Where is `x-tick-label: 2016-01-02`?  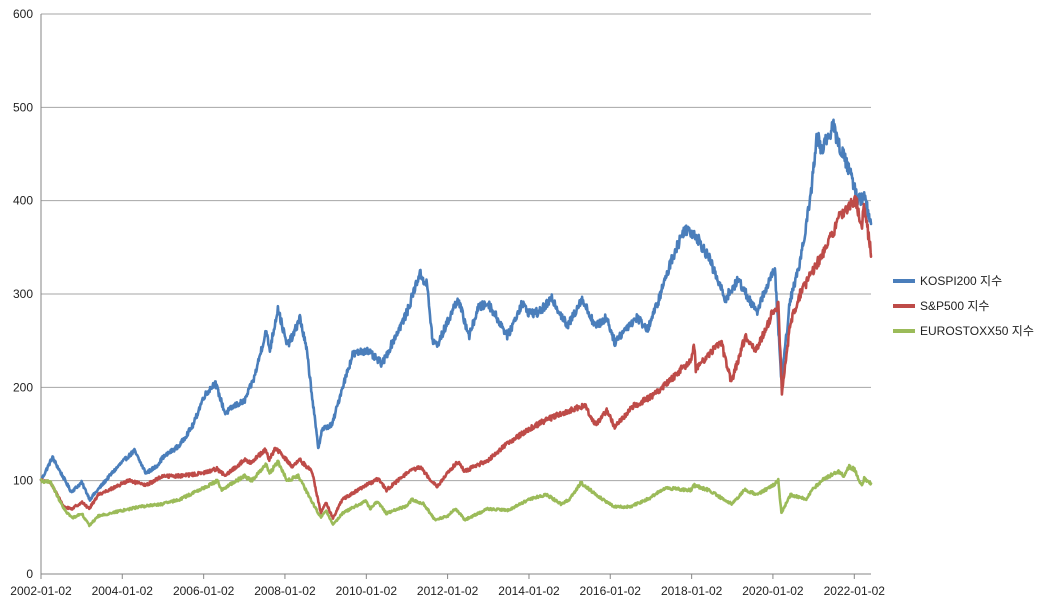
x-tick-label: 2016-01-02 is located at coordinates (611, 591).